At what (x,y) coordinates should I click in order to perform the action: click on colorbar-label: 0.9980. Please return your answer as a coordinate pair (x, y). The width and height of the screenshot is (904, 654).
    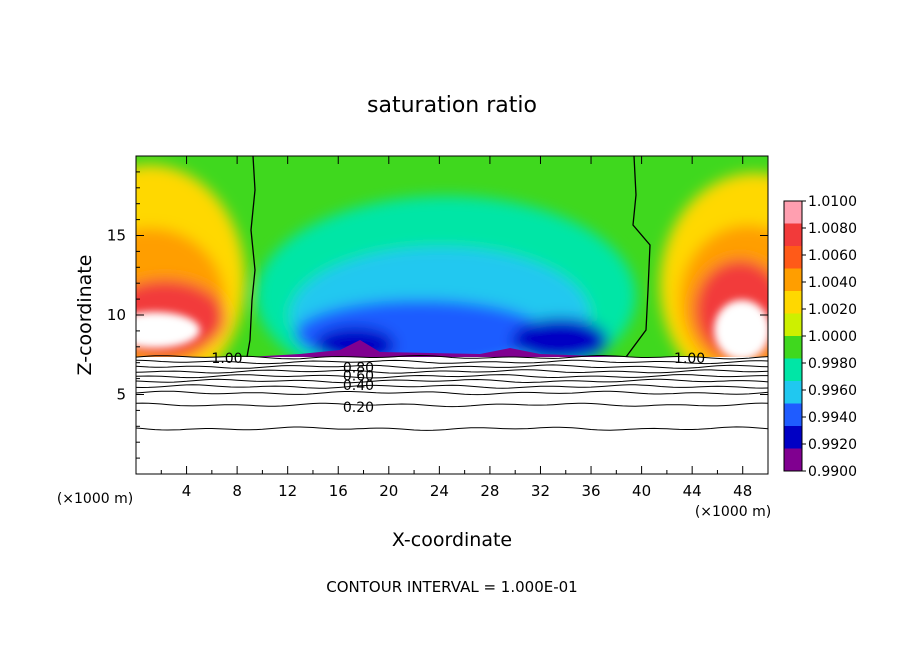
    Looking at the image, I should click on (832, 364).